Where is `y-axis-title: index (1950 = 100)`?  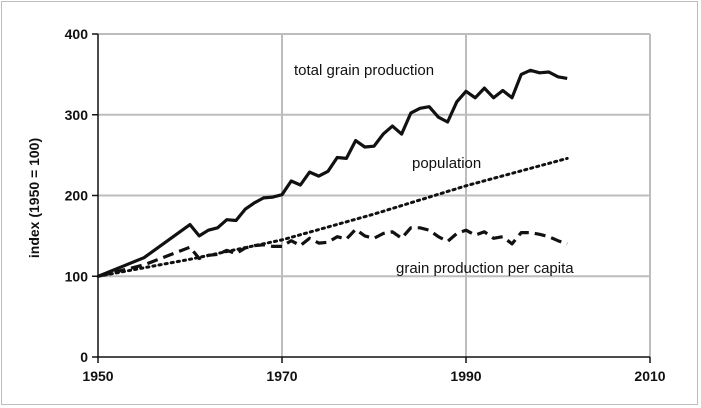 y-axis-title: index (1950 = 100) is located at coordinates (34, 198).